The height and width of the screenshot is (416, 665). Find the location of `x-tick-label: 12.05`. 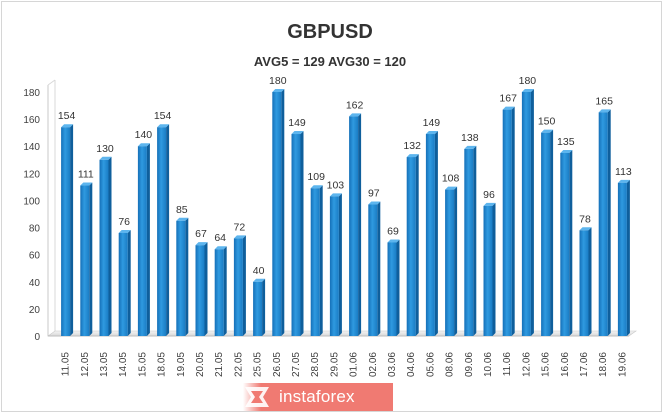

x-tick-label: 12.05 is located at coordinates (85, 364).